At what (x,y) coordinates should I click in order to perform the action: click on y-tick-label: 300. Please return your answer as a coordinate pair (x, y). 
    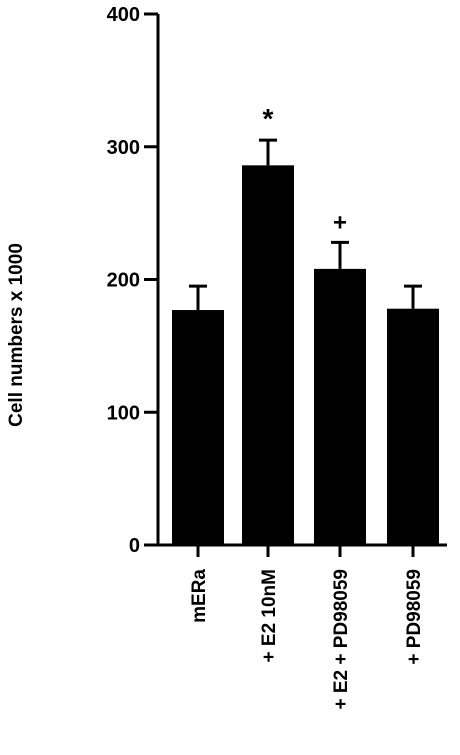
    Looking at the image, I should click on (123, 148).